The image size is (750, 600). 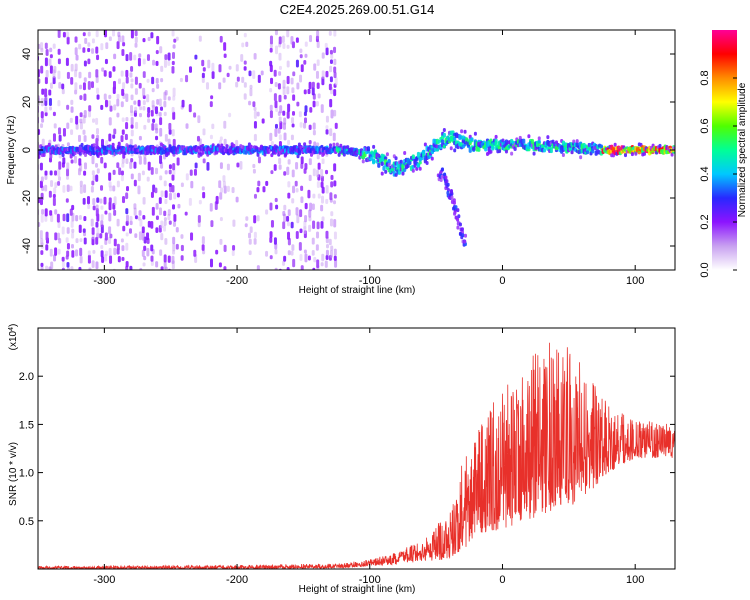 I want to click on y-tick-label: -20, so click(x=27, y=198).